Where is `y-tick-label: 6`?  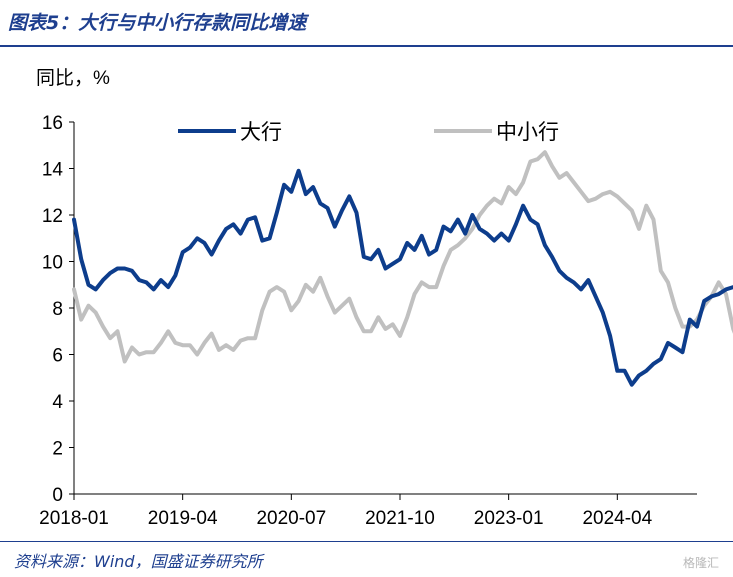
y-tick-label: 6 is located at coordinates (57, 356).